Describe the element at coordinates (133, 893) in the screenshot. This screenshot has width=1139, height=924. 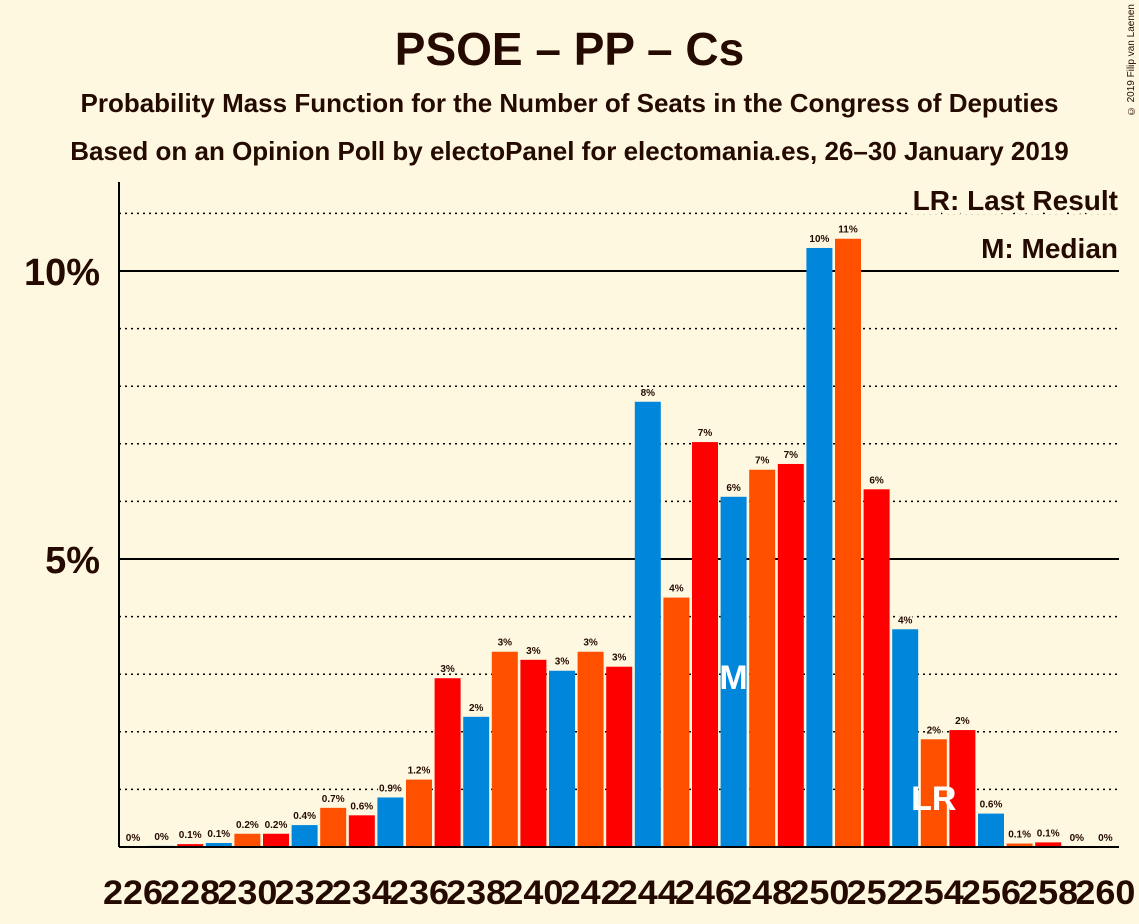
I see `x-tick-label-226: 226` at that location.